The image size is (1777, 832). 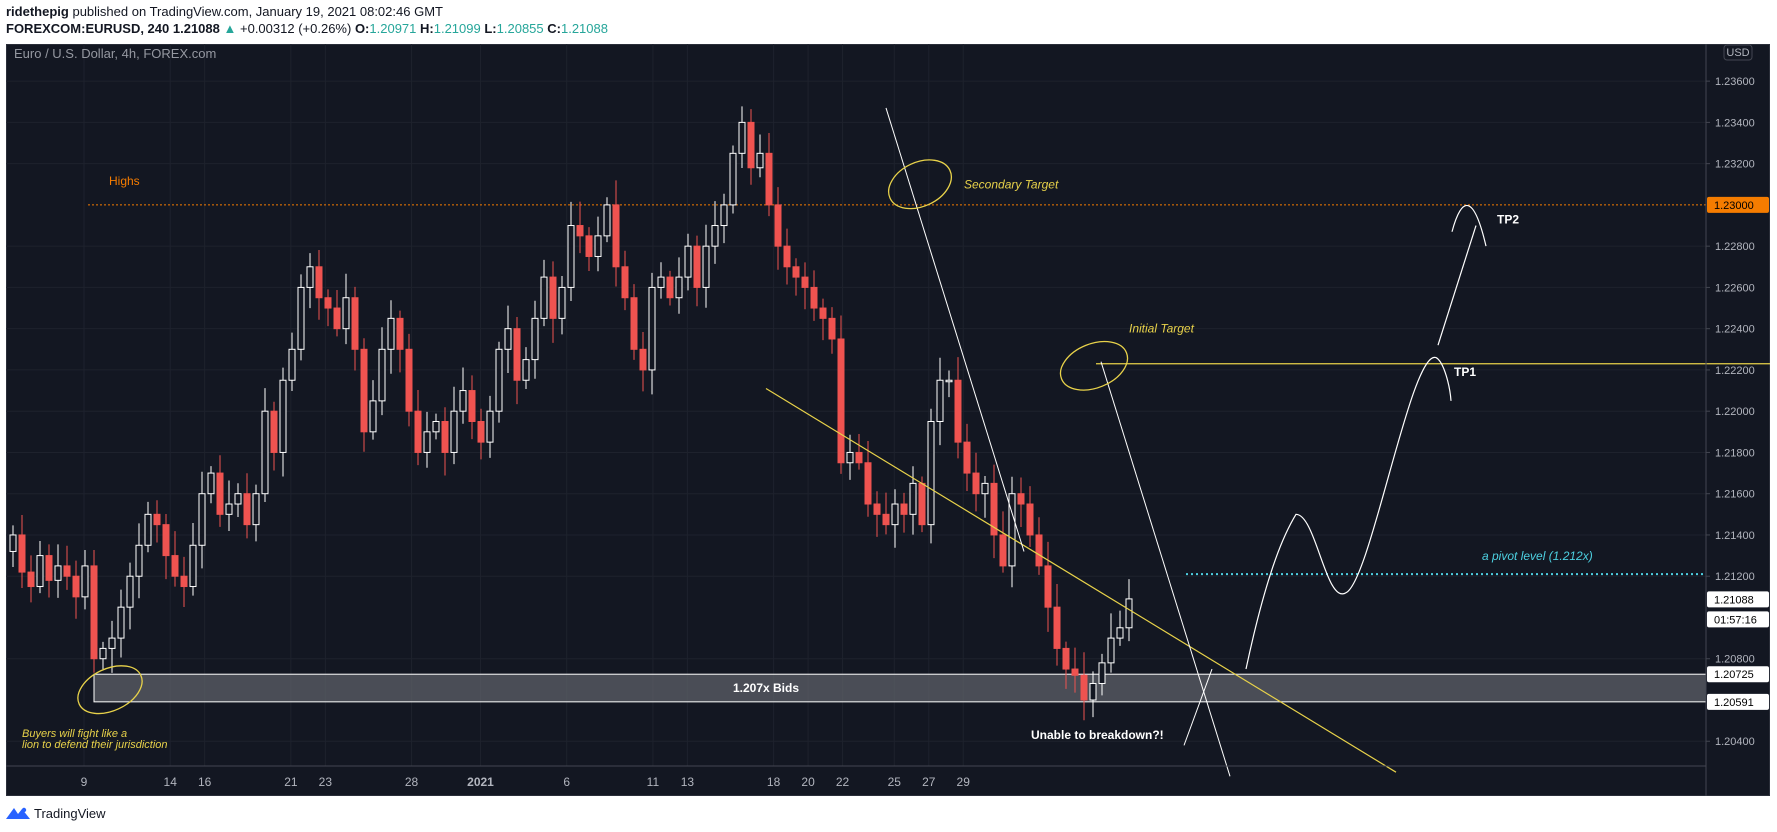 What do you see at coordinates (964, 782) in the screenshot?
I see `time-tick-label: 29` at bounding box center [964, 782].